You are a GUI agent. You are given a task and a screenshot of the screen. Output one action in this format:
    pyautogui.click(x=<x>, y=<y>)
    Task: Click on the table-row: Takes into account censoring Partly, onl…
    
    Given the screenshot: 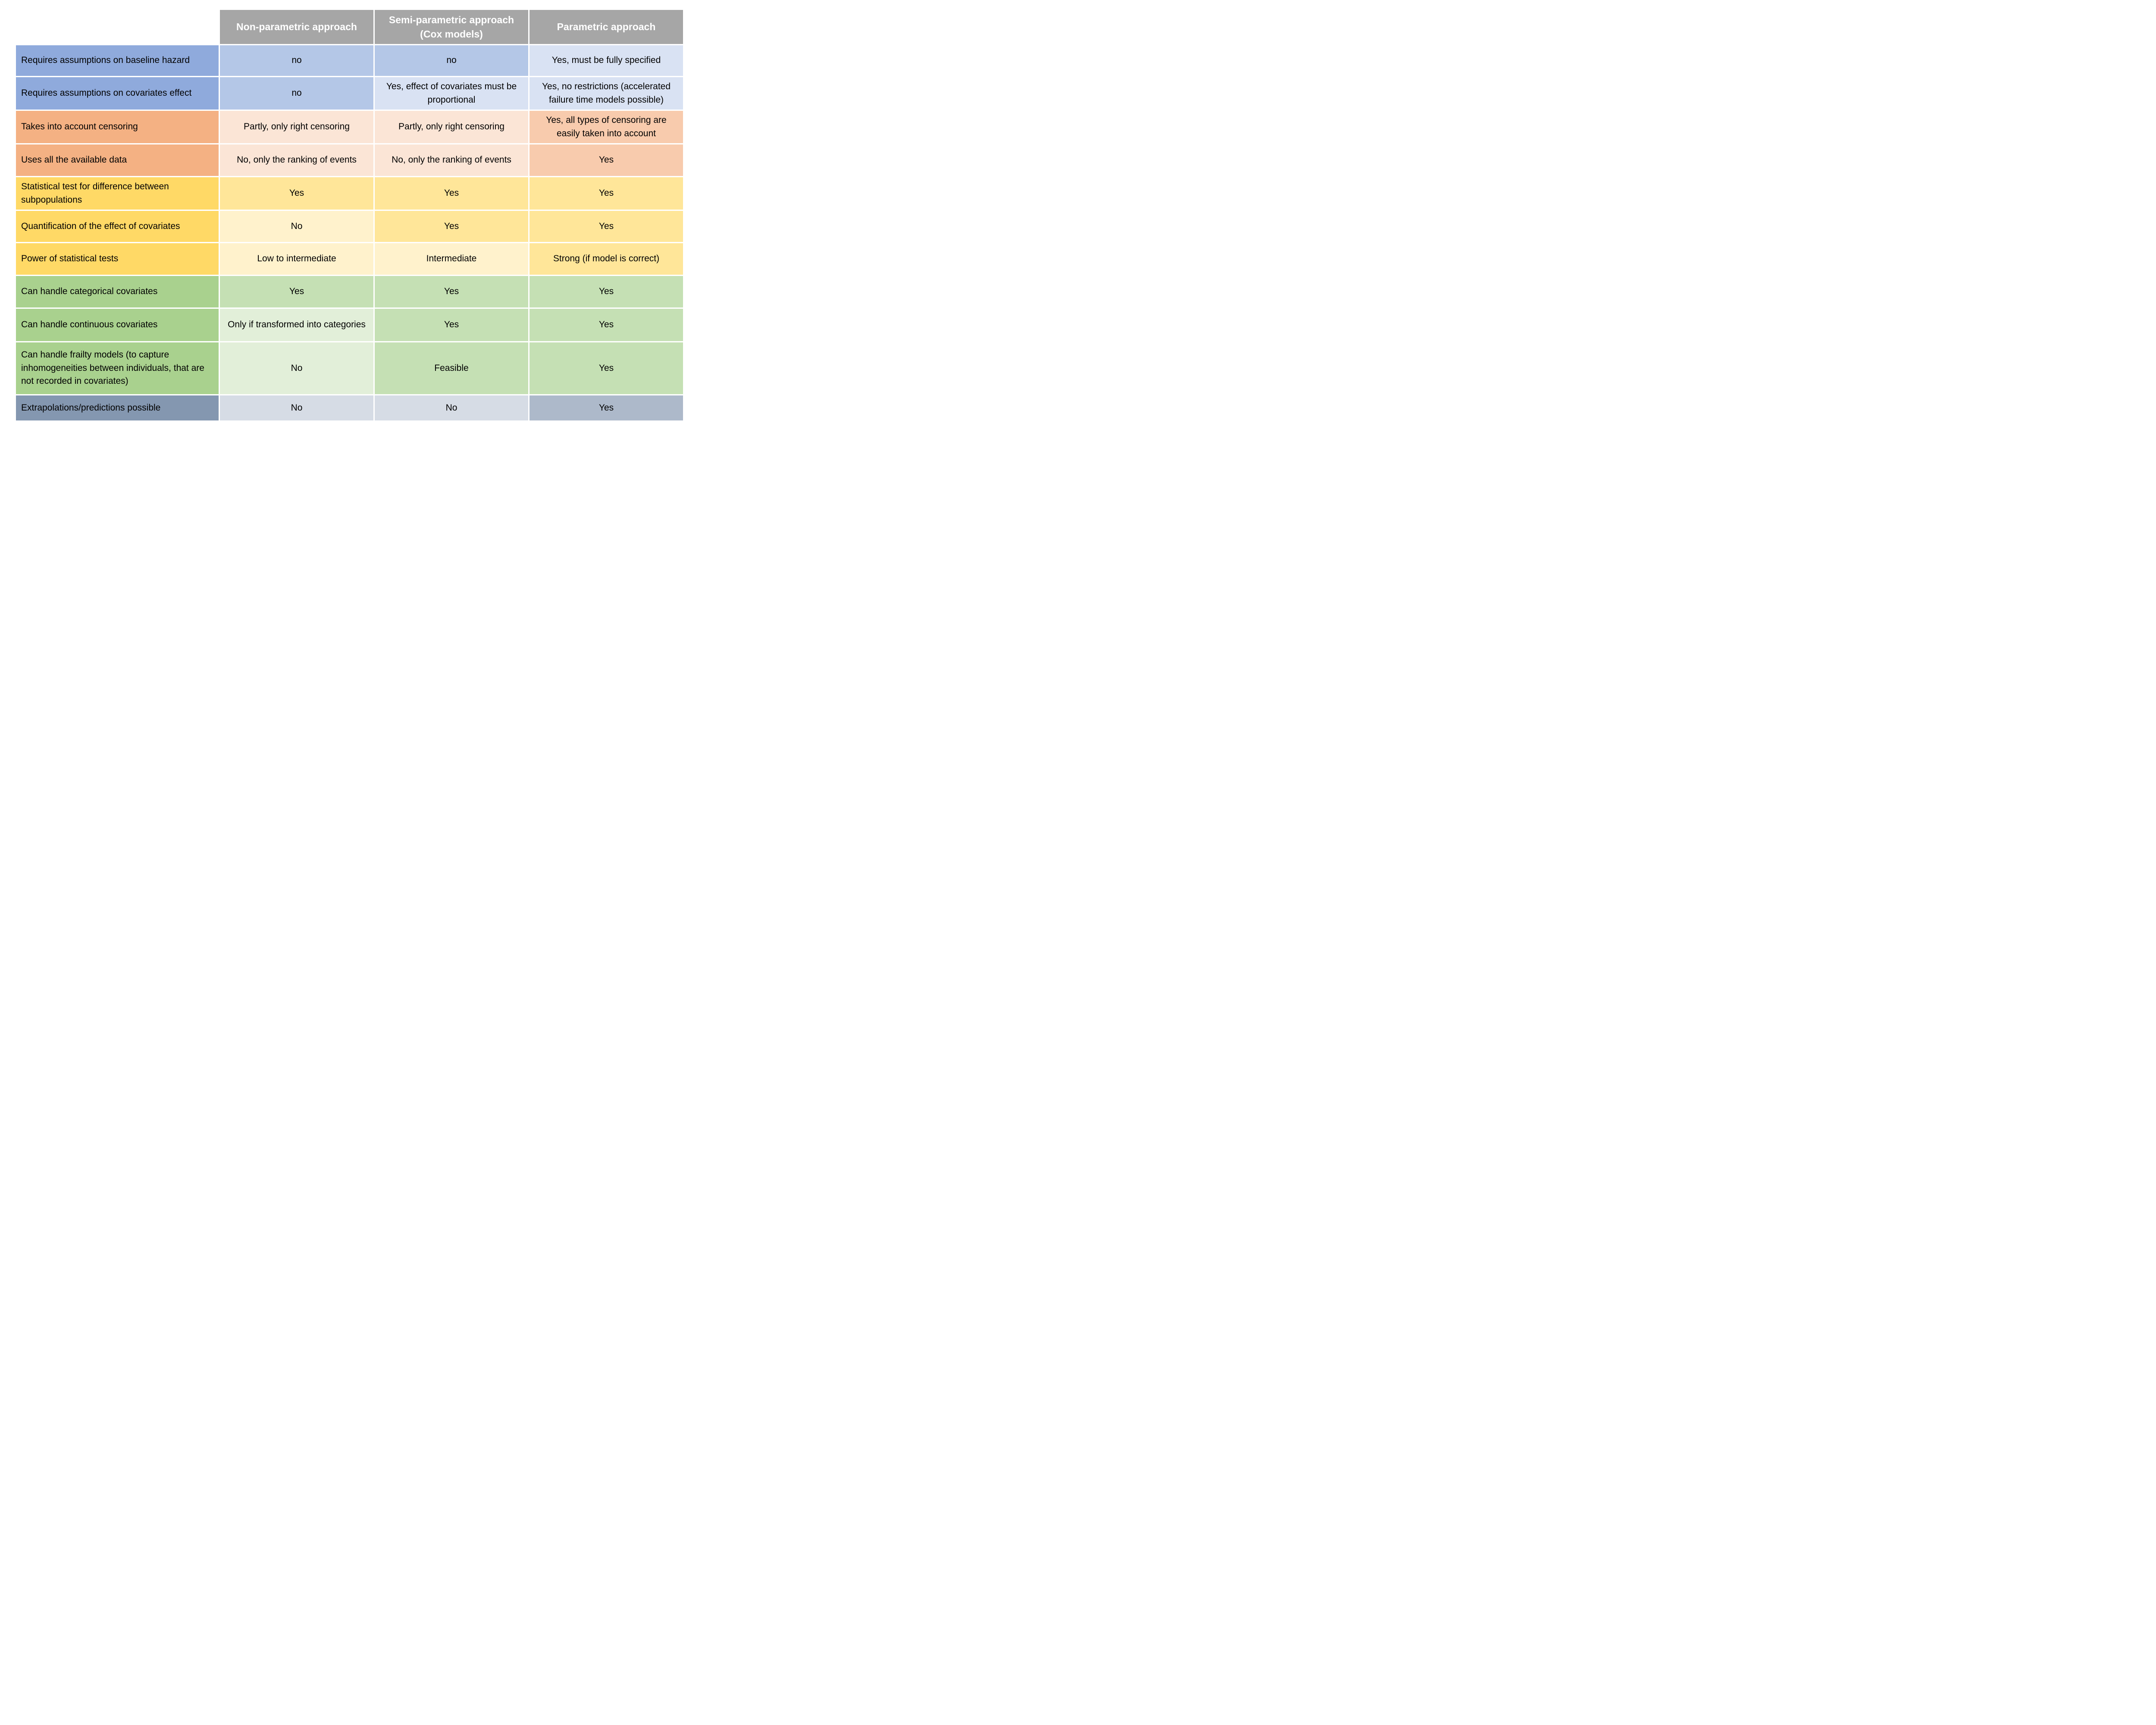 What is the action you would take?
    pyautogui.click(x=349, y=127)
    